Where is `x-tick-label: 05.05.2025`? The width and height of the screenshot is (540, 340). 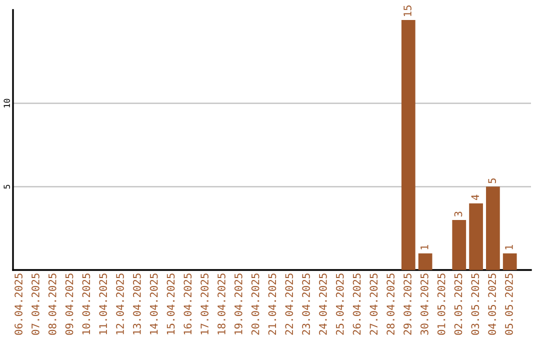
x-tick-label: 05.05.2025 is located at coordinates (509, 304).